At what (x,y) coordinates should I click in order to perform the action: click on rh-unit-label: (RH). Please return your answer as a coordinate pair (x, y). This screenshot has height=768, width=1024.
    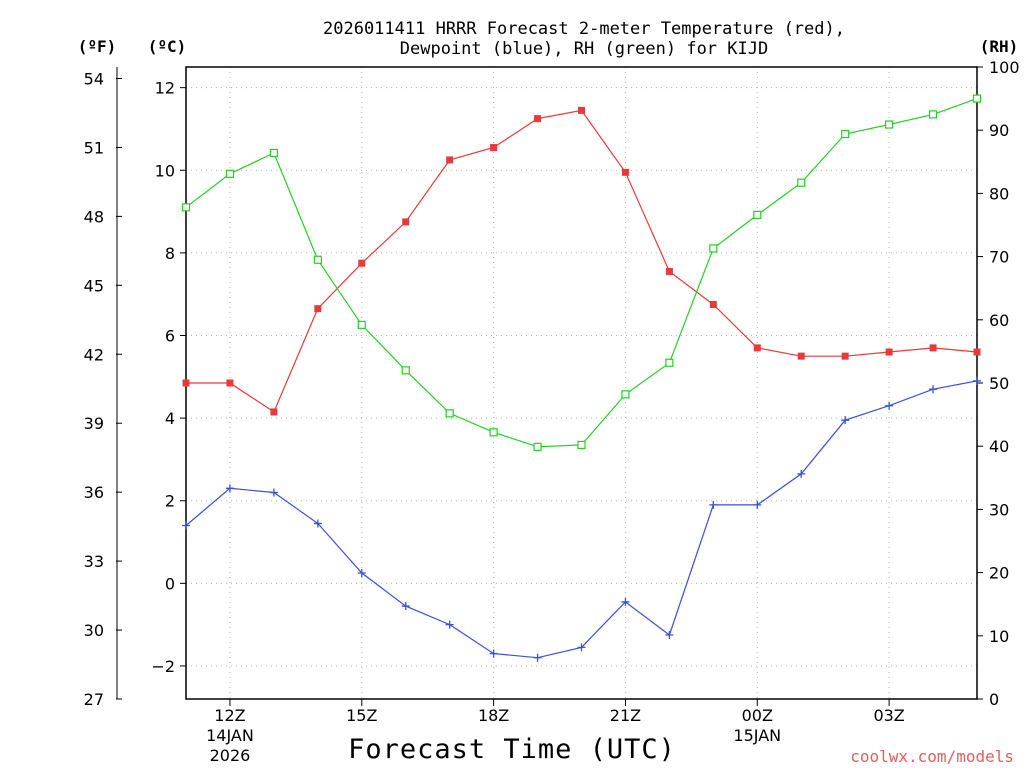
    Looking at the image, I should click on (999, 46).